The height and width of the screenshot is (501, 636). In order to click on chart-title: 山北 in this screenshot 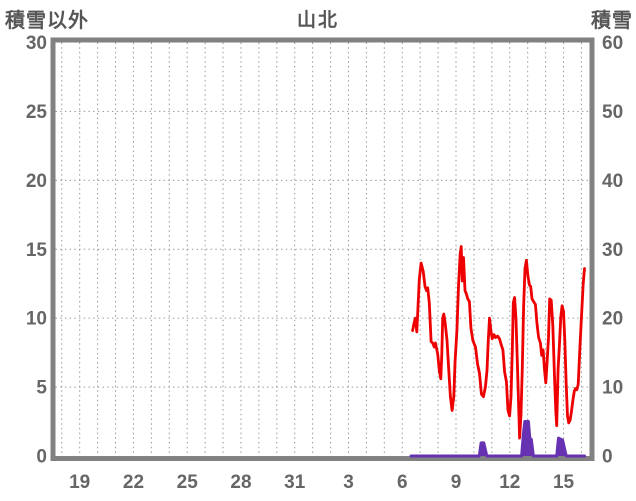, I will do `click(317, 20)`.